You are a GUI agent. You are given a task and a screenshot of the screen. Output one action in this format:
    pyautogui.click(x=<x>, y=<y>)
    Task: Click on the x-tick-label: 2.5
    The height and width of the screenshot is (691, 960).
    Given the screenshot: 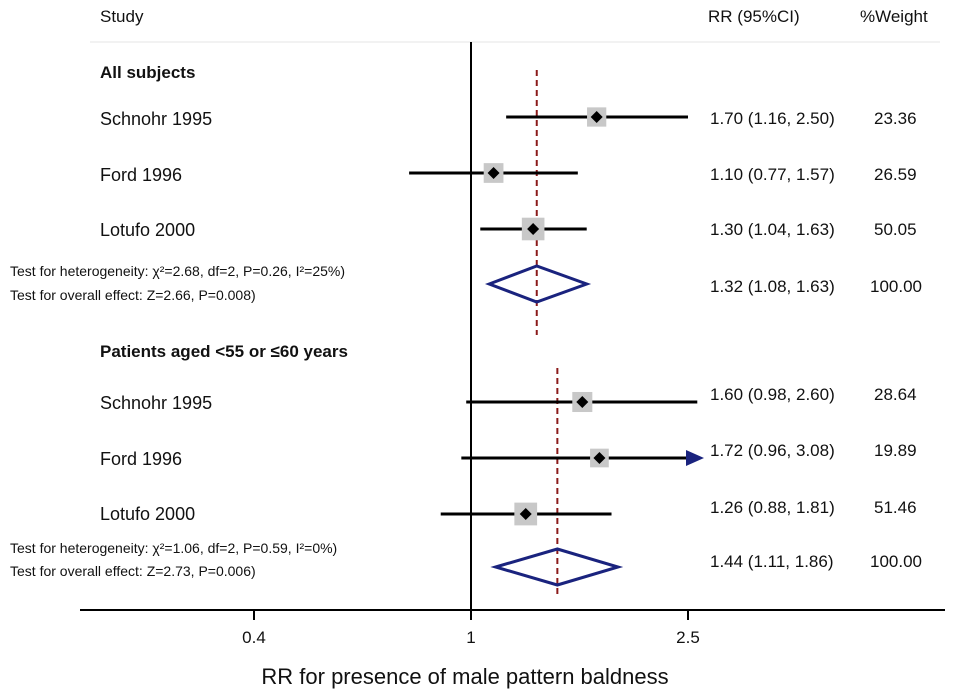 What is the action you would take?
    pyautogui.click(x=688, y=637)
    